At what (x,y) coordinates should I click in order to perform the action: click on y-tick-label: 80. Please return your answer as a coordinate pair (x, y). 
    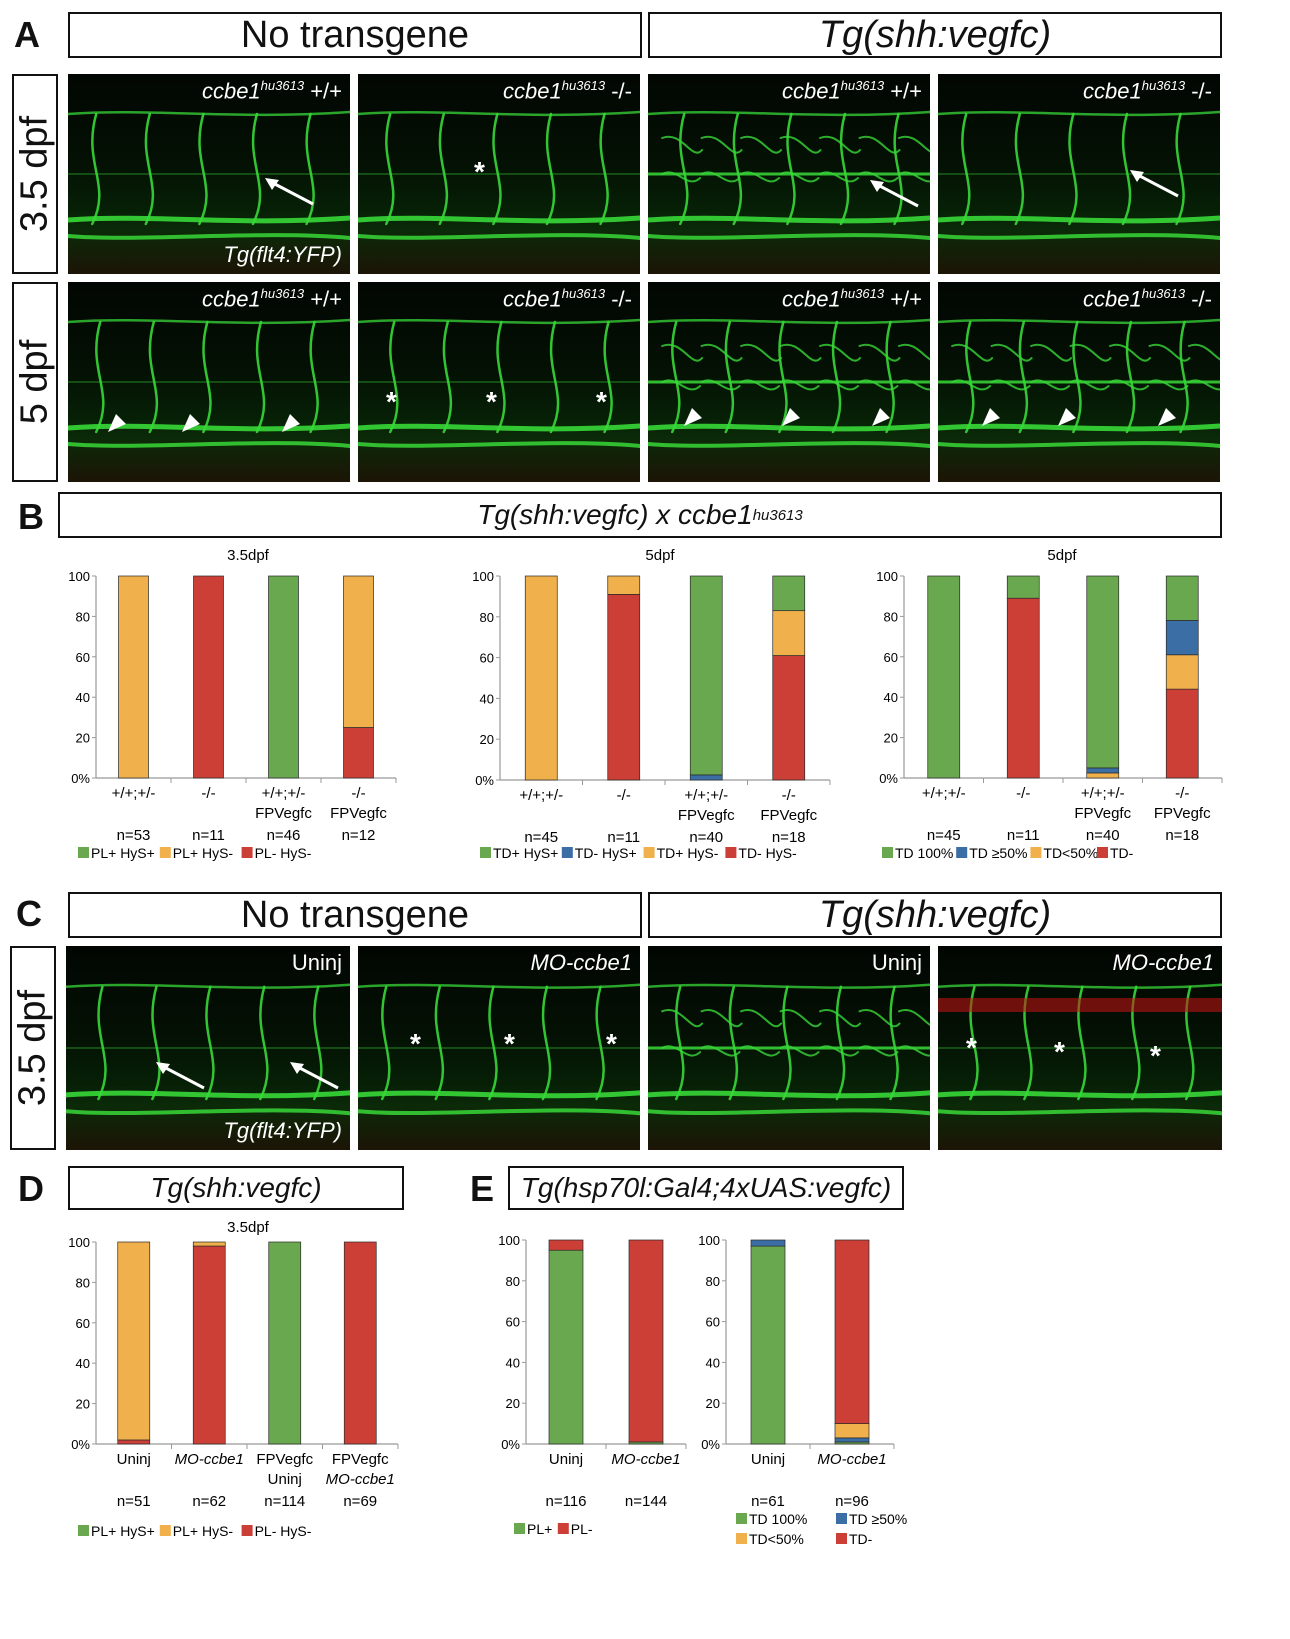
    Looking at the image, I should click on (513, 1281).